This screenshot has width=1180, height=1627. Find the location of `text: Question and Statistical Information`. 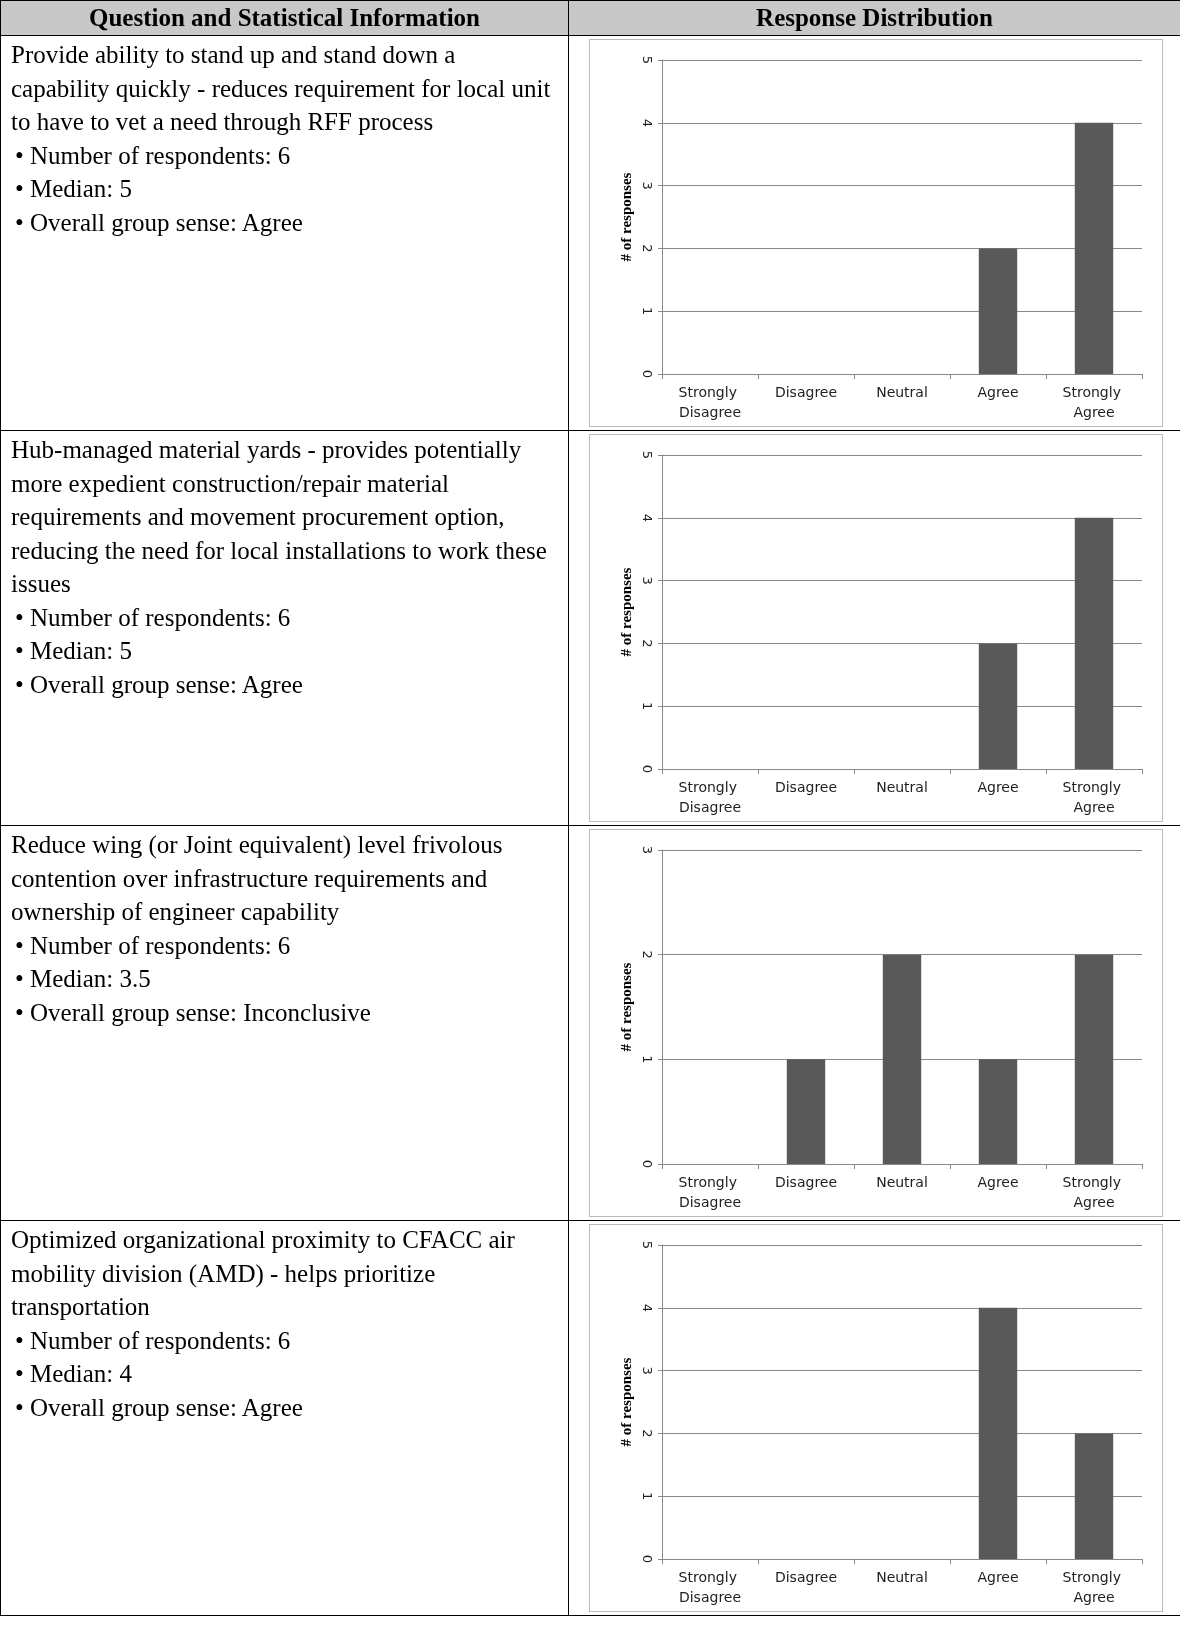

text: Question and Statistical Information is located at coordinates (284, 18).